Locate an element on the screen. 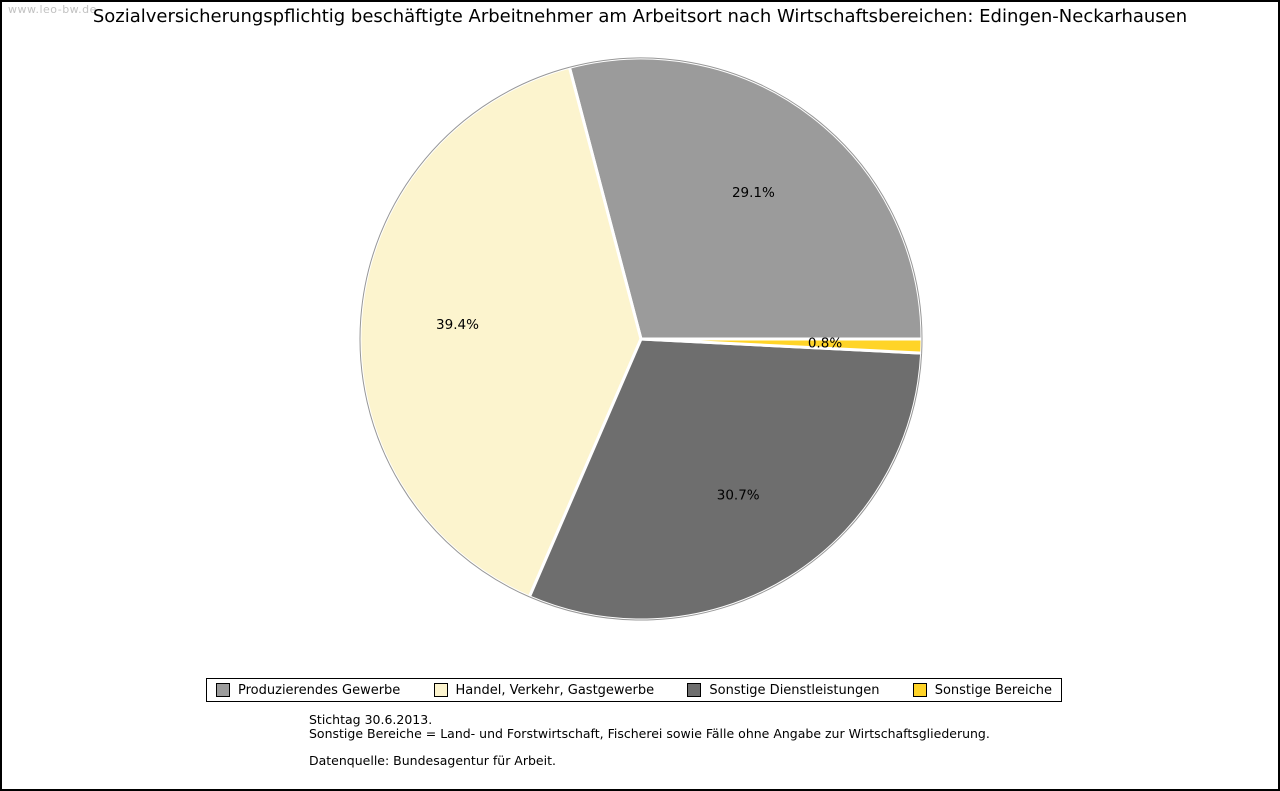 This screenshot has width=1280, height=791. watermark: www.leo-bw.de is located at coordinates (52, 9).